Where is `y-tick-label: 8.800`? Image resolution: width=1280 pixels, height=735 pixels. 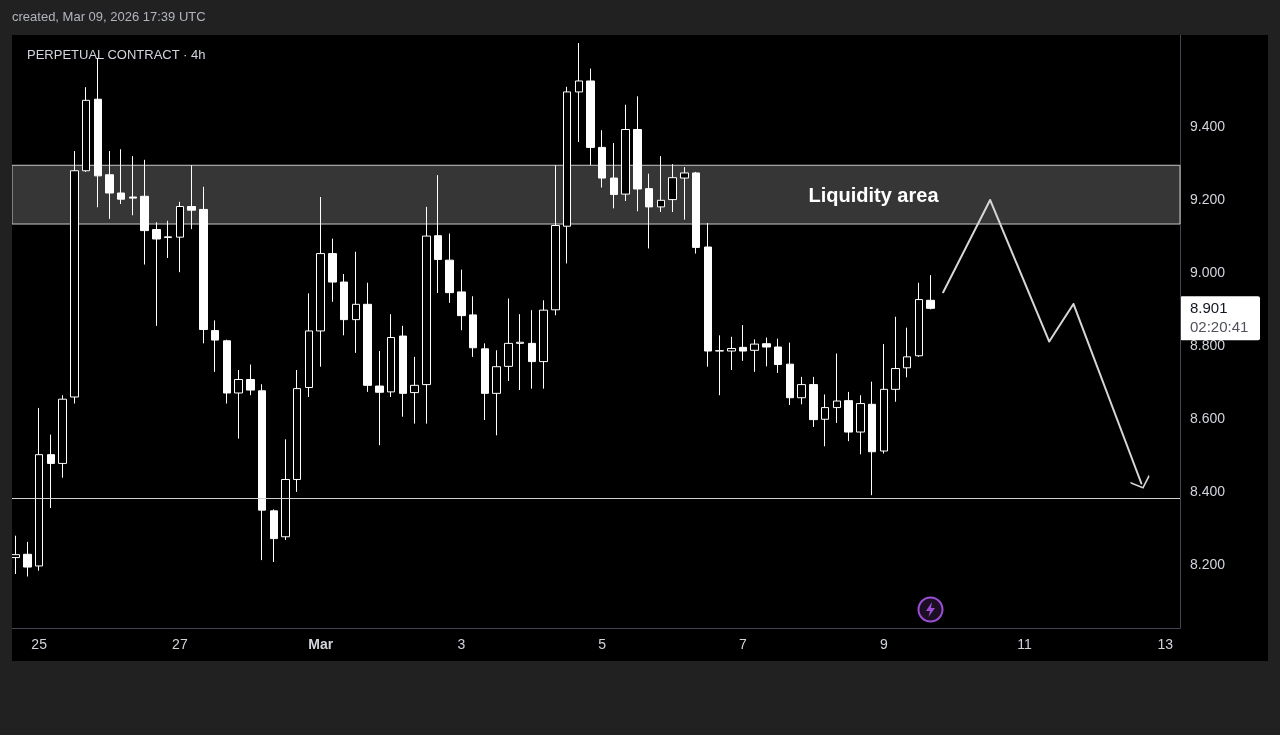 y-tick-label: 8.800 is located at coordinates (1208, 345).